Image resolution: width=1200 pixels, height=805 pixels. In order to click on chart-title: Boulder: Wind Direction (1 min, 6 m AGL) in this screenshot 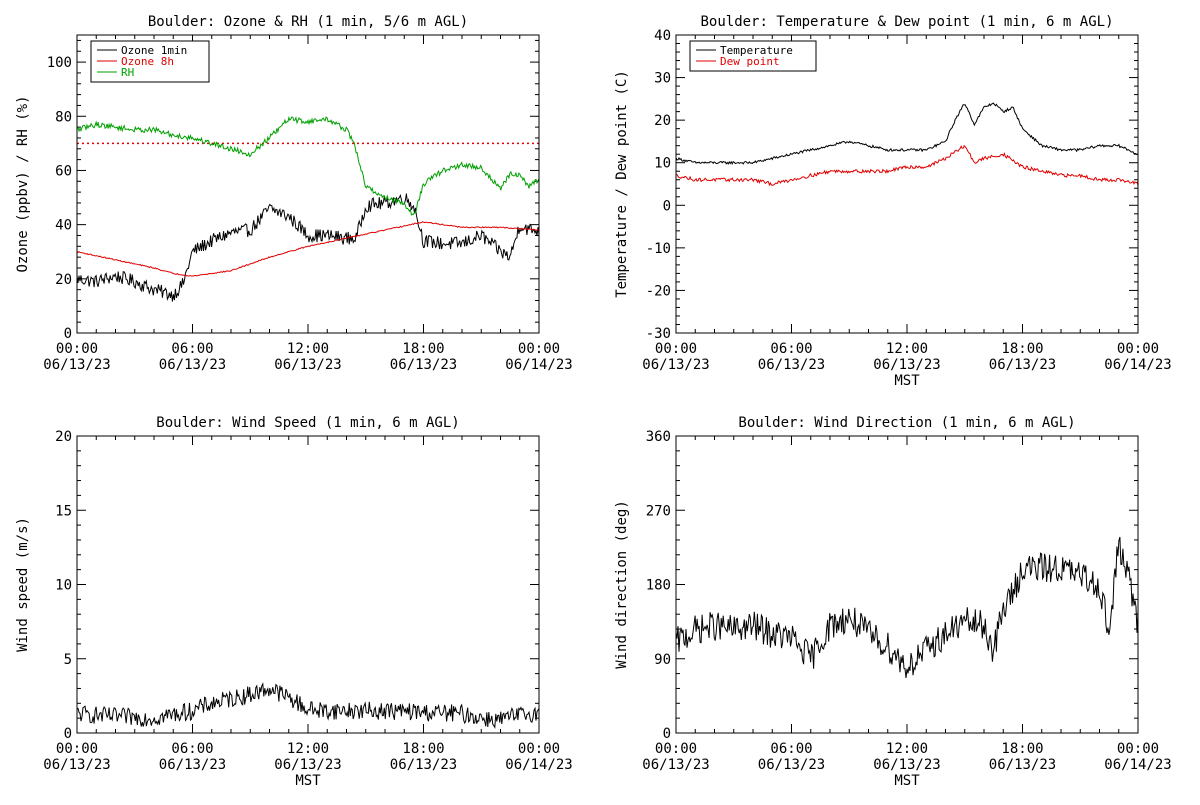, I will do `click(906, 423)`.